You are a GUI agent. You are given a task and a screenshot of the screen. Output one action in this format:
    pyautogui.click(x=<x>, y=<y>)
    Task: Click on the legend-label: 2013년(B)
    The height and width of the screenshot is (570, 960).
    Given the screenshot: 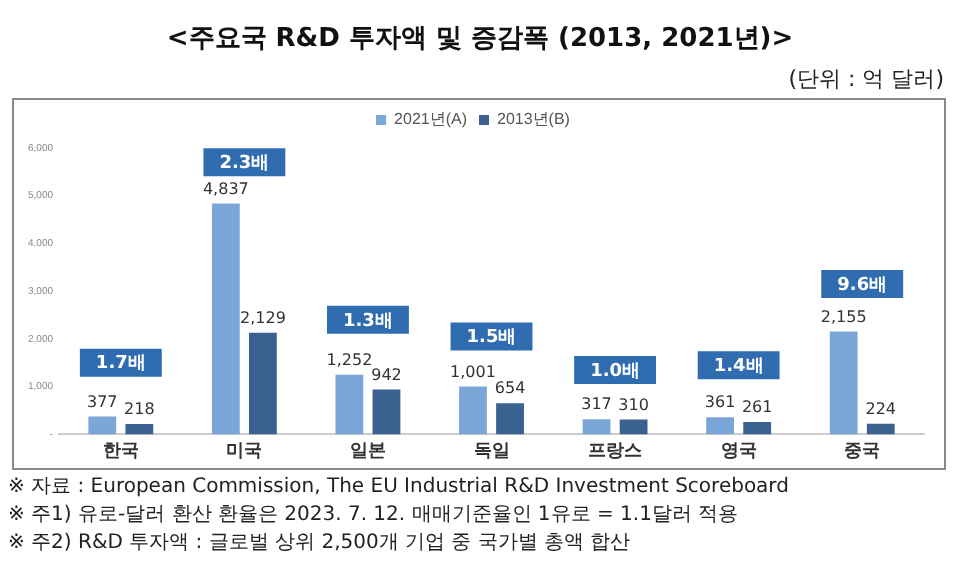 What is the action you would take?
    pyautogui.click(x=534, y=119)
    